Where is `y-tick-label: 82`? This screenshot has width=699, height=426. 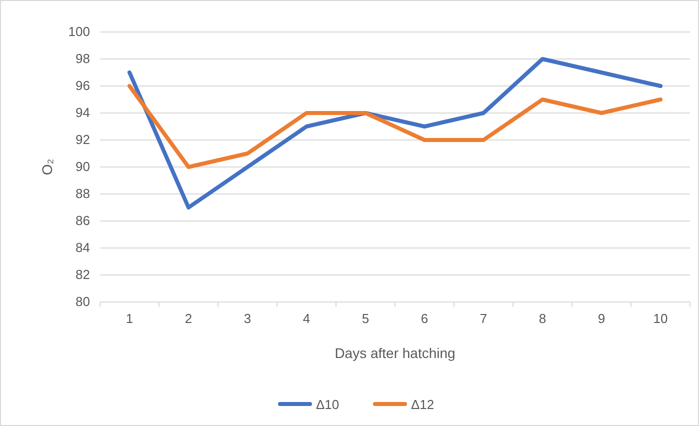
y-tick-label: 82 is located at coordinates (83, 274).